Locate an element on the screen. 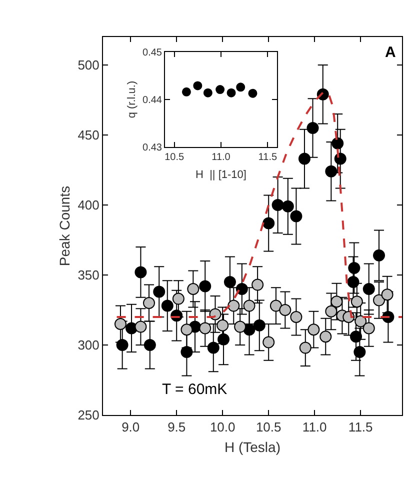 The height and width of the screenshot is (491, 405). x-tick-label: 9.5 is located at coordinates (177, 427).